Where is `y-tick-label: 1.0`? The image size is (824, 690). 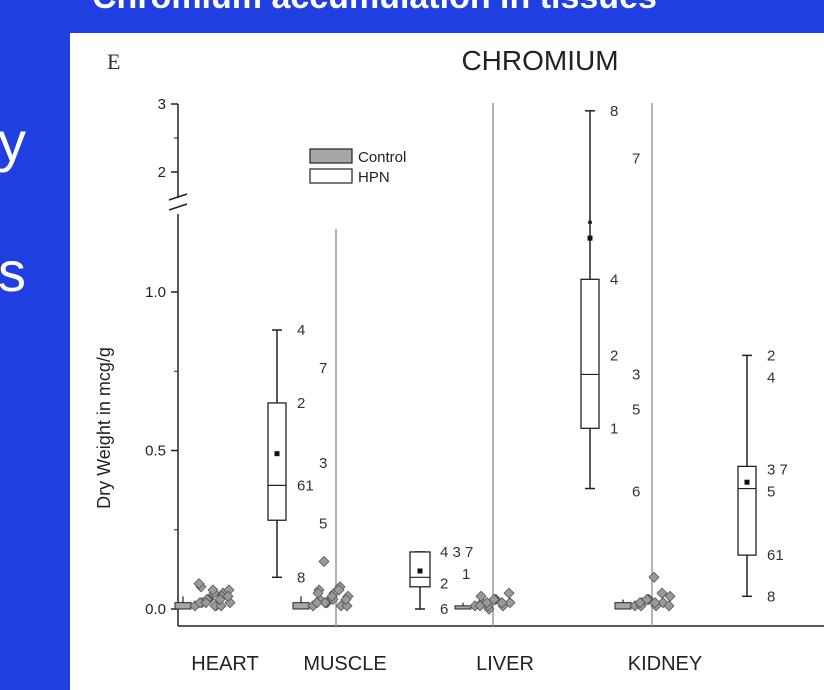
y-tick-label: 1.0 is located at coordinates (155, 292).